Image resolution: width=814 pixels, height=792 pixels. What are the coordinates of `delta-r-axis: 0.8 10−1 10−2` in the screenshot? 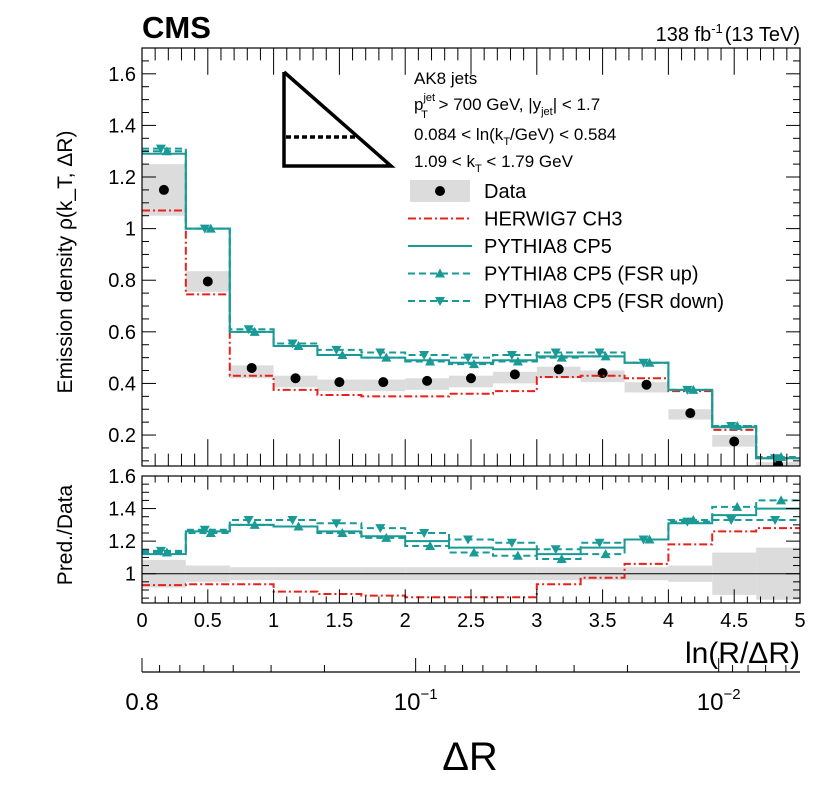 It's located at (462, 687).